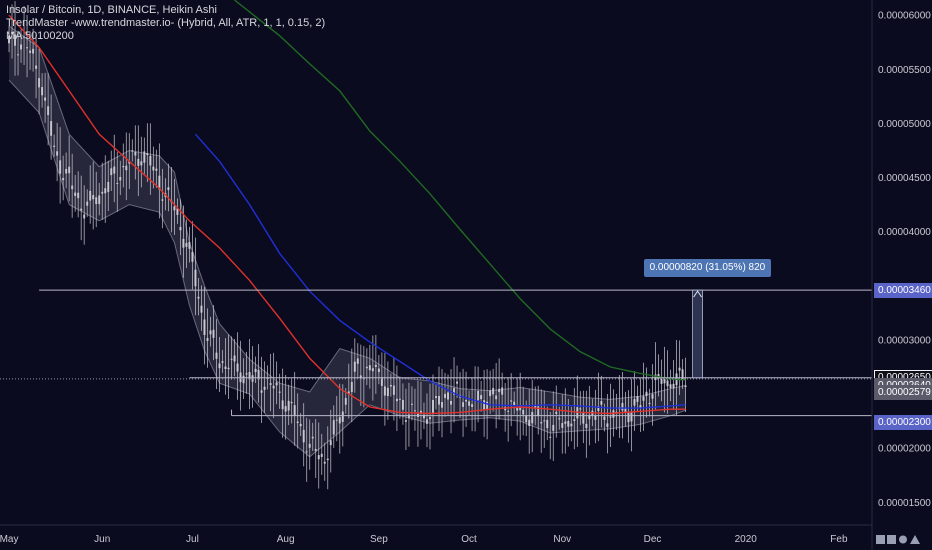  I want to click on price-tick-label: 0.00004500, so click(904, 178).